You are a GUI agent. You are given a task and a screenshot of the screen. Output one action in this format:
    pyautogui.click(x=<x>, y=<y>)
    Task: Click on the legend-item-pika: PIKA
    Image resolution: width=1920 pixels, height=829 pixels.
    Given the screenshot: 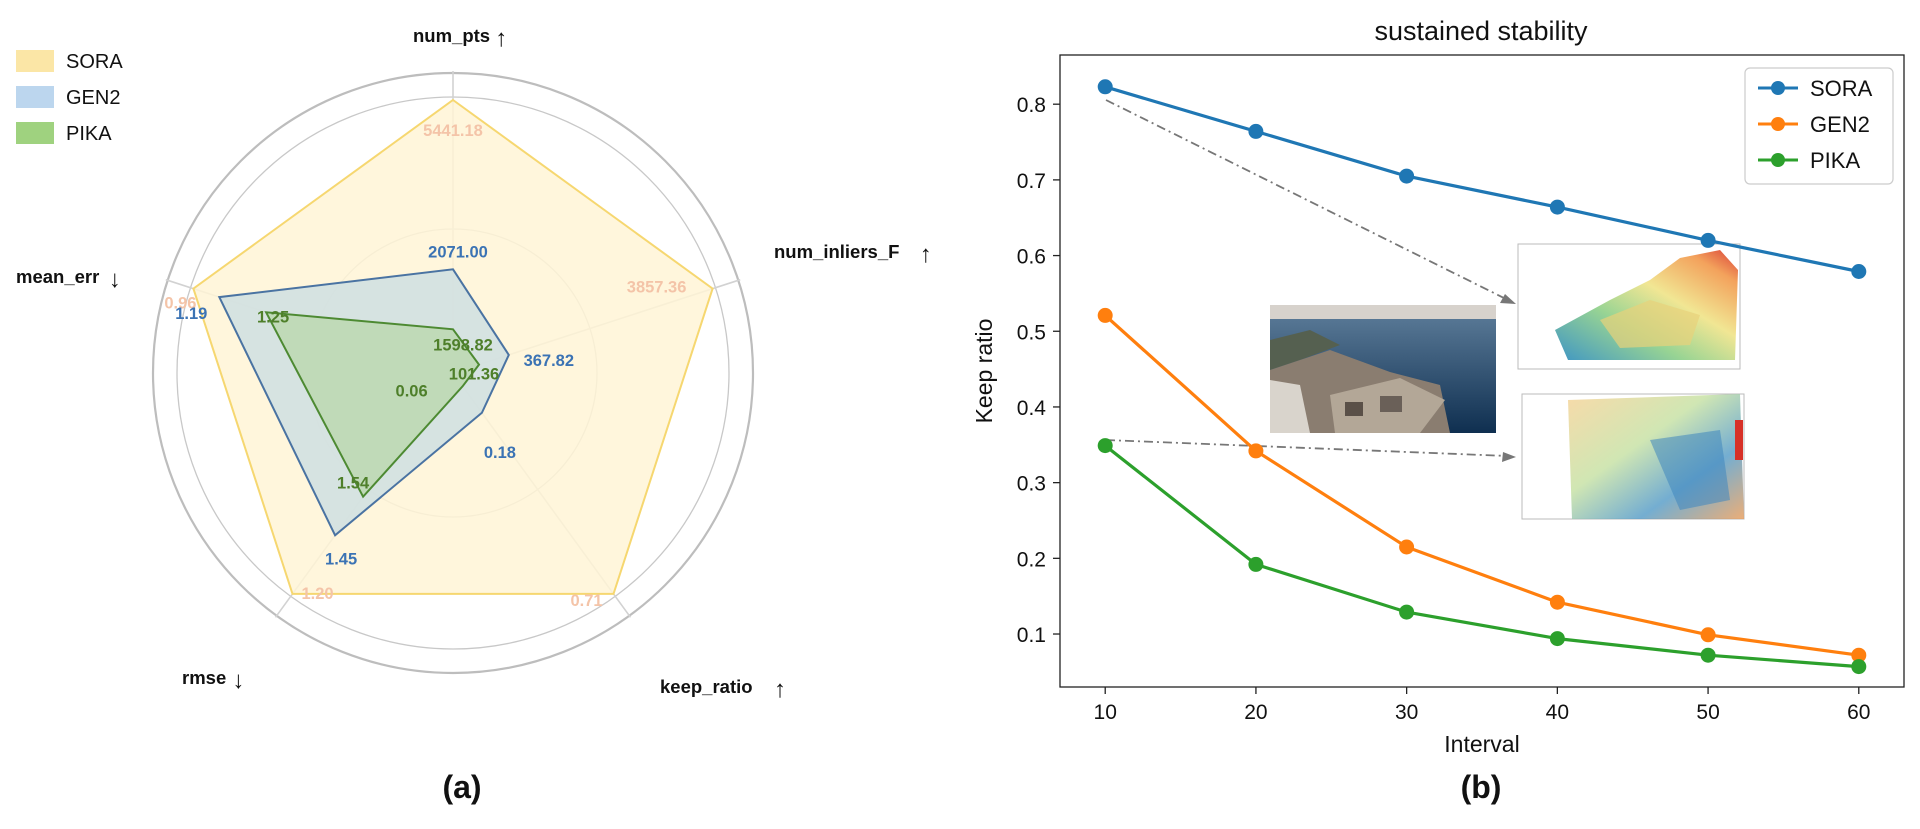 What is the action you would take?
    pyautogui.click(x=1809, y=160)
    